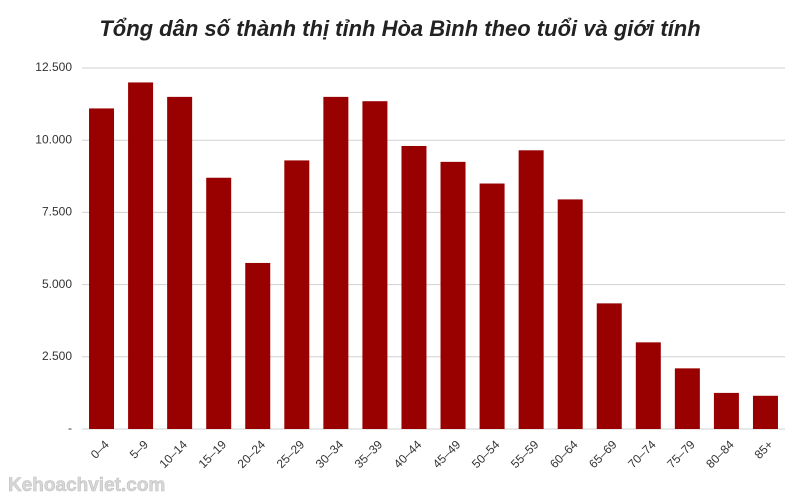 This screenshot has height=500, width=800. Describe the element at coordinates (174, 454) in the screenshot. I see `x-tick-label: 10–14` at that location.